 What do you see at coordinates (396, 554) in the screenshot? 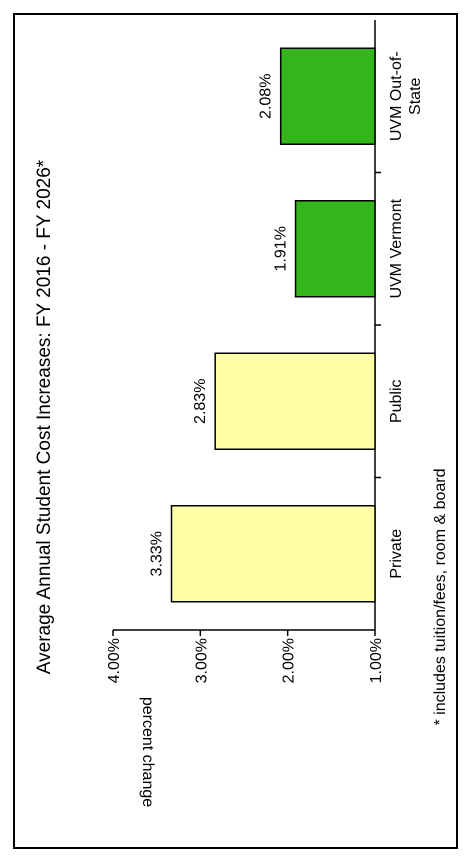
I see `category-label: Private` at bounding box center [396, 554].